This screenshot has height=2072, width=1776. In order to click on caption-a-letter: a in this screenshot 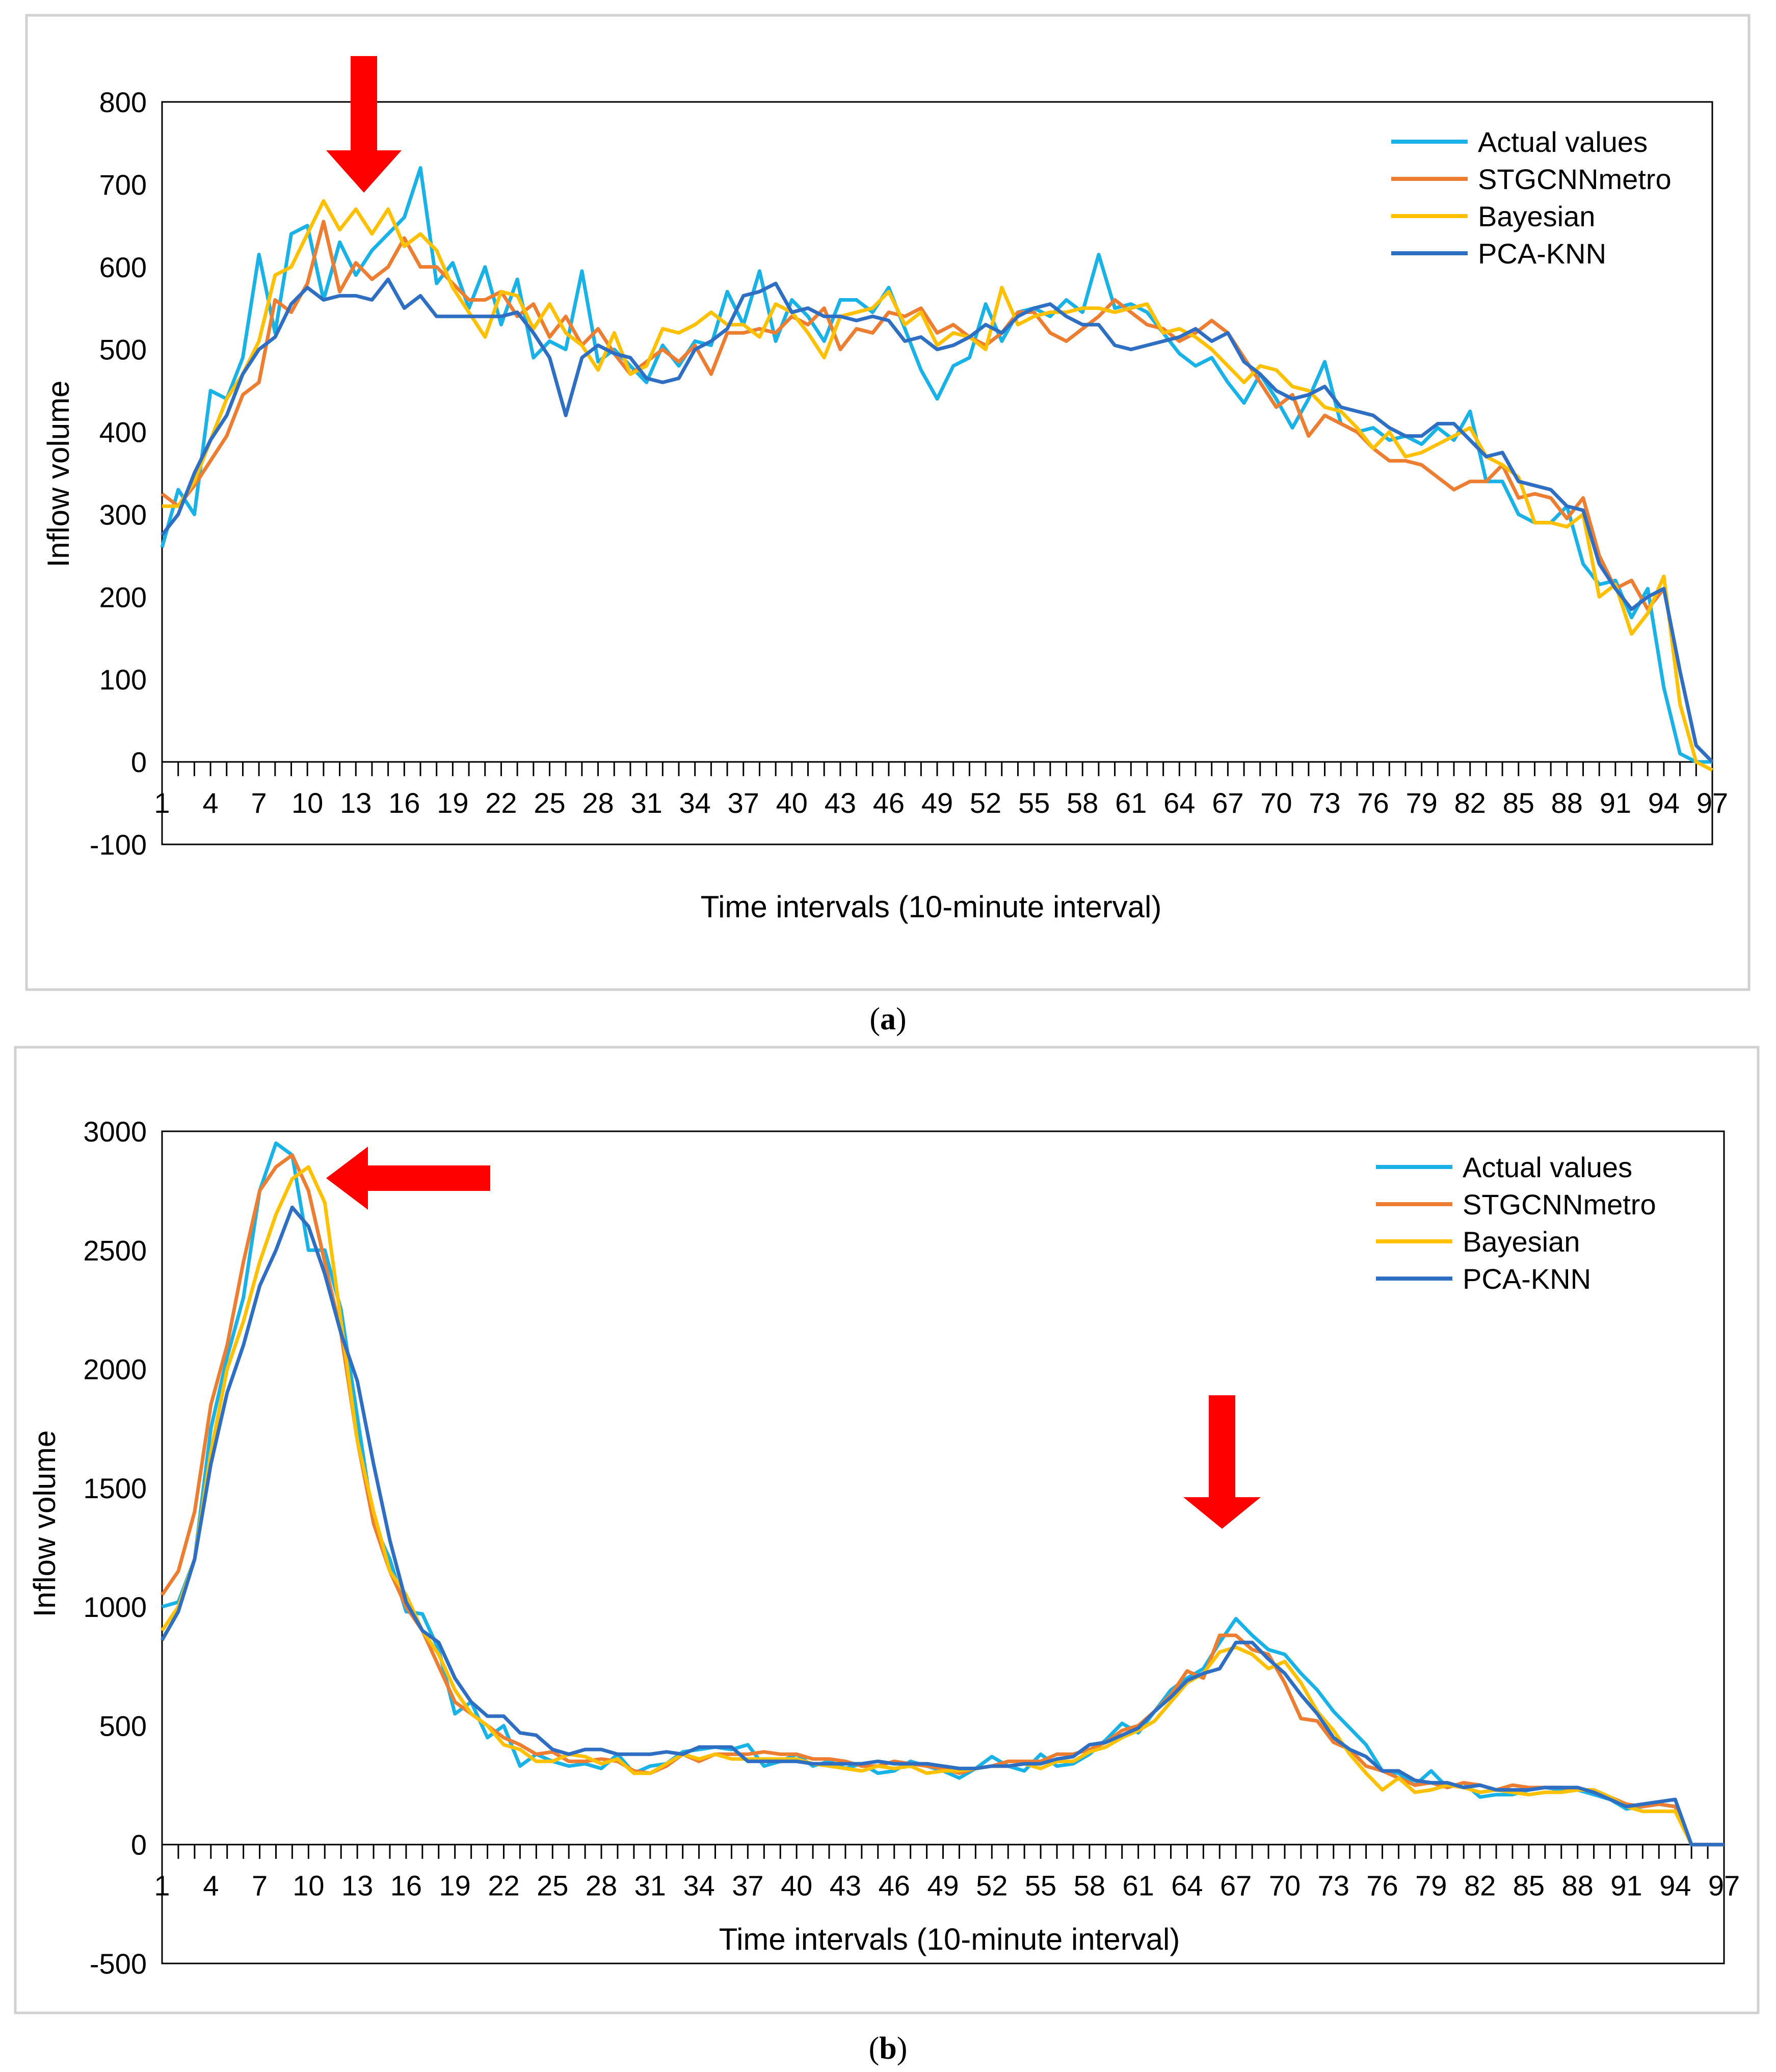, I will do `click(888, 1020)`.